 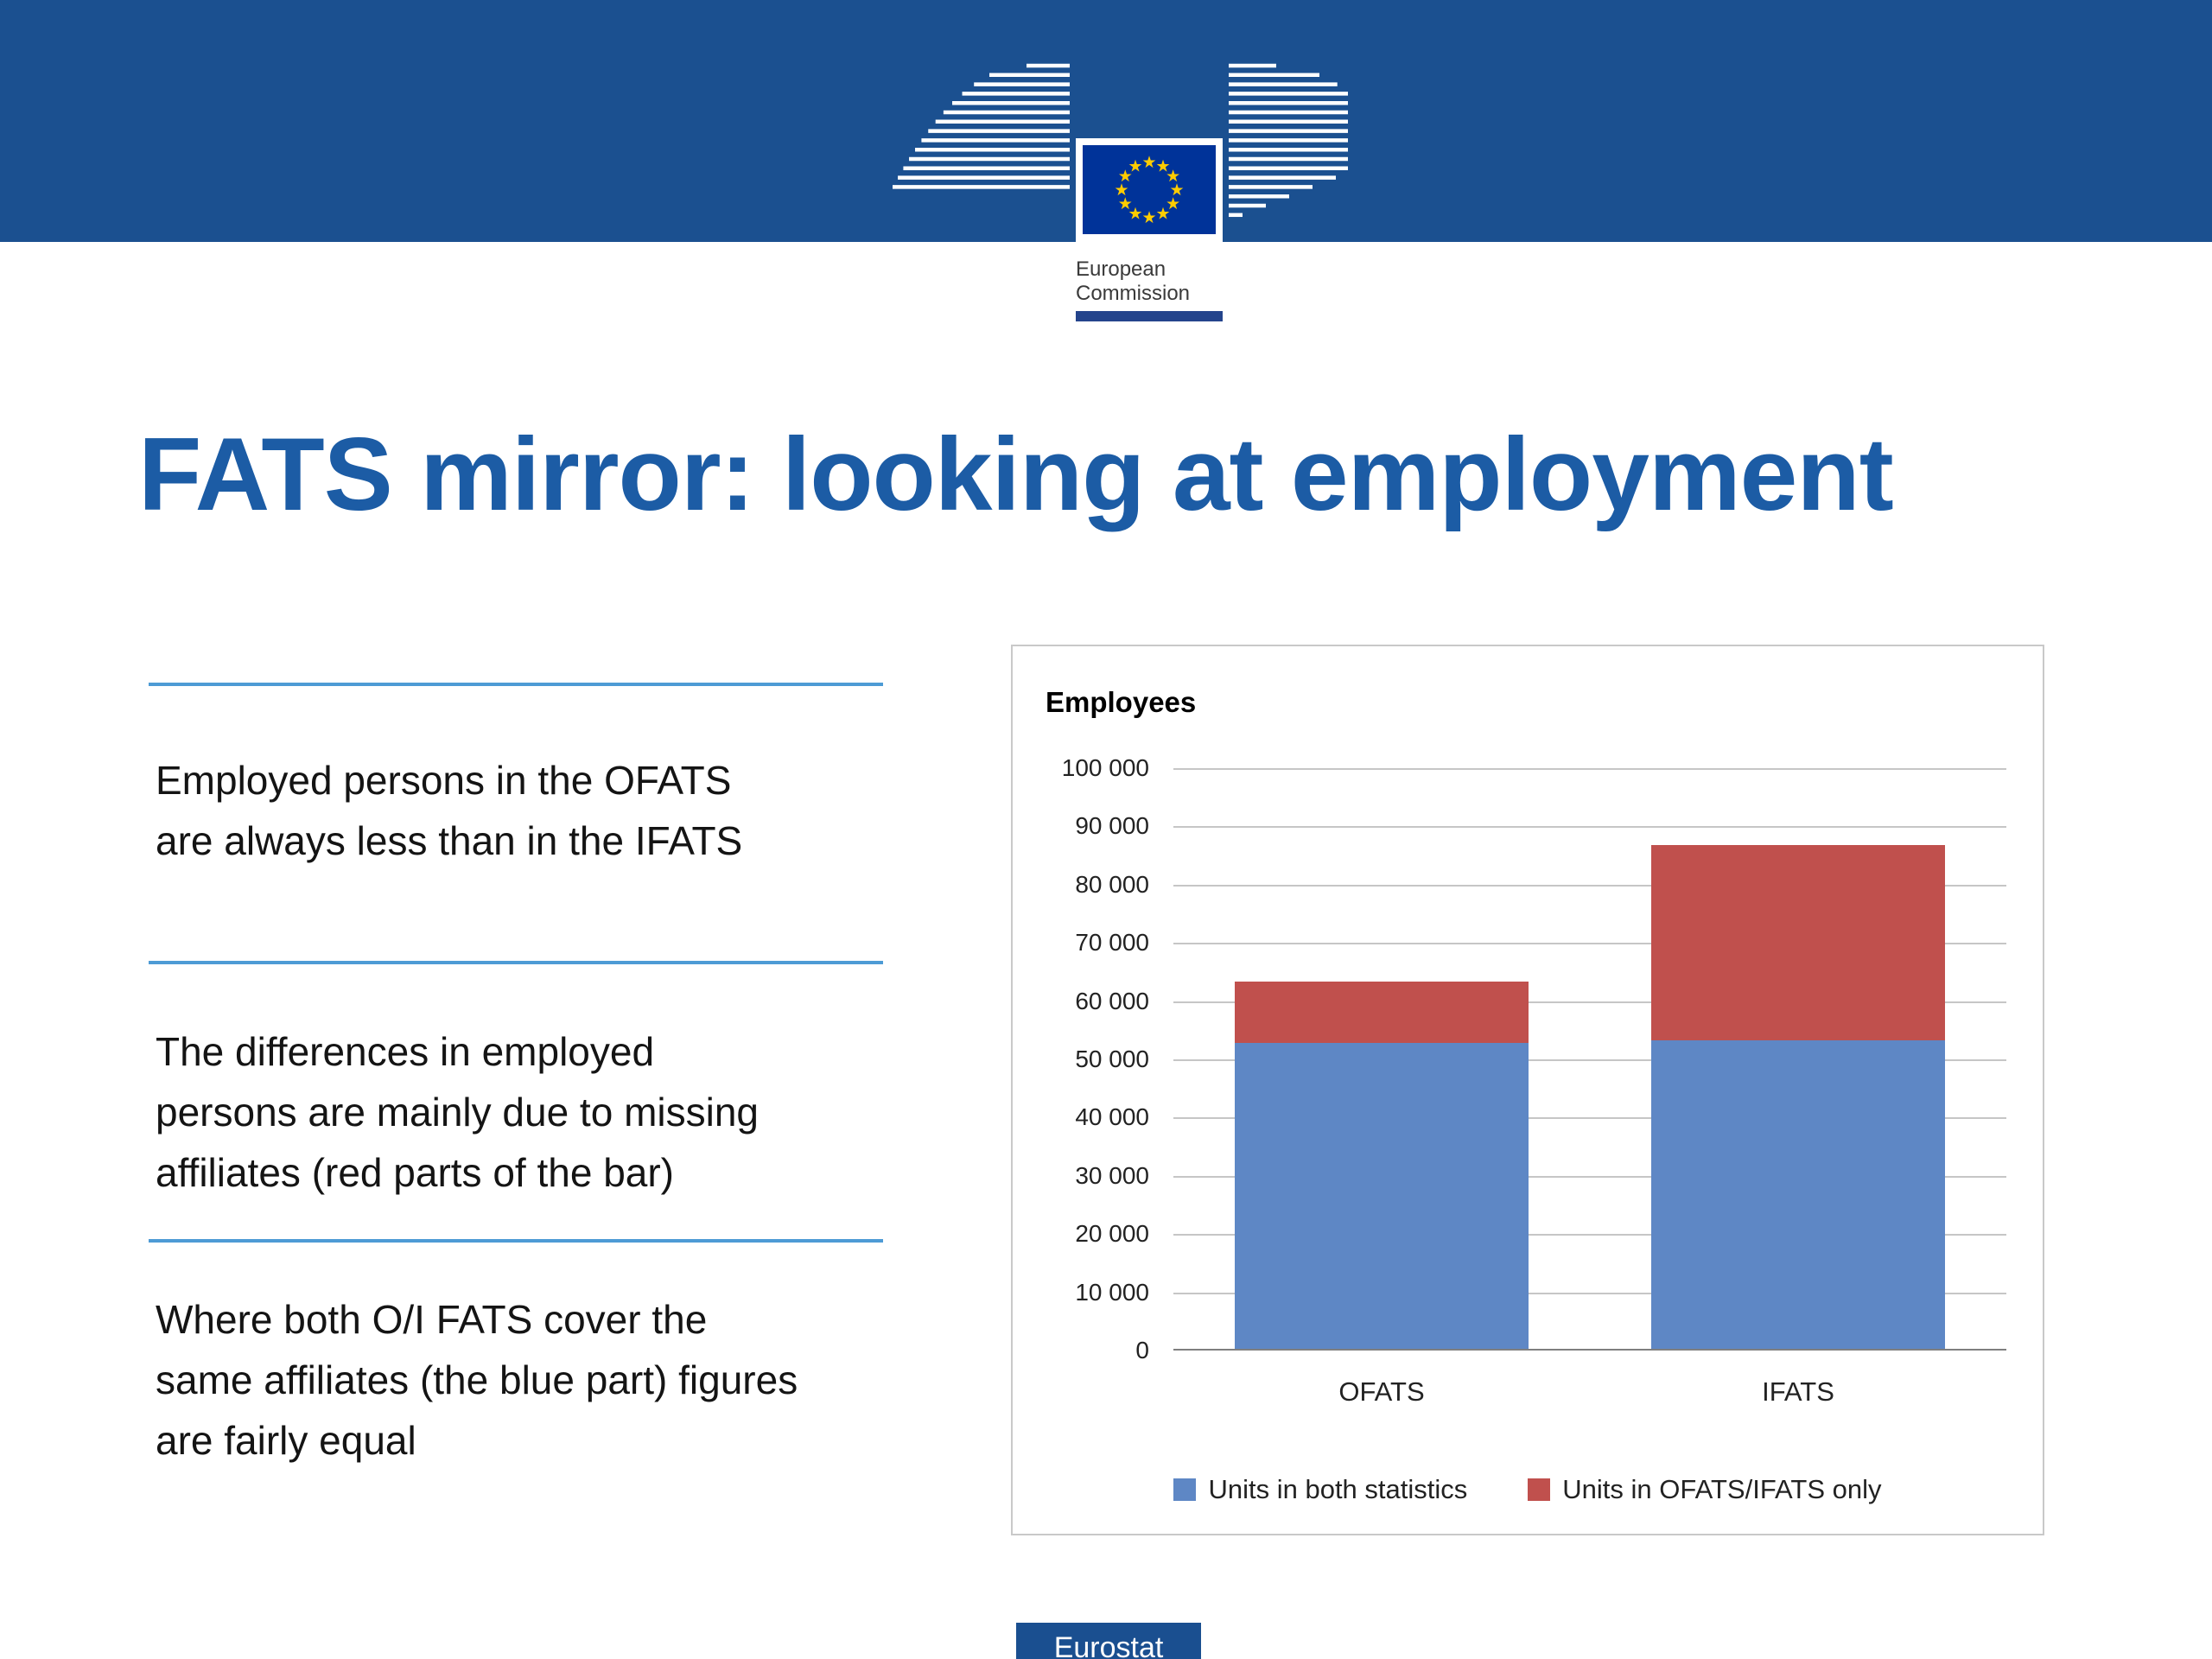 I want to click on legend-item: Units in OFATS/IFATS only, so click(x=1705, y=1489).